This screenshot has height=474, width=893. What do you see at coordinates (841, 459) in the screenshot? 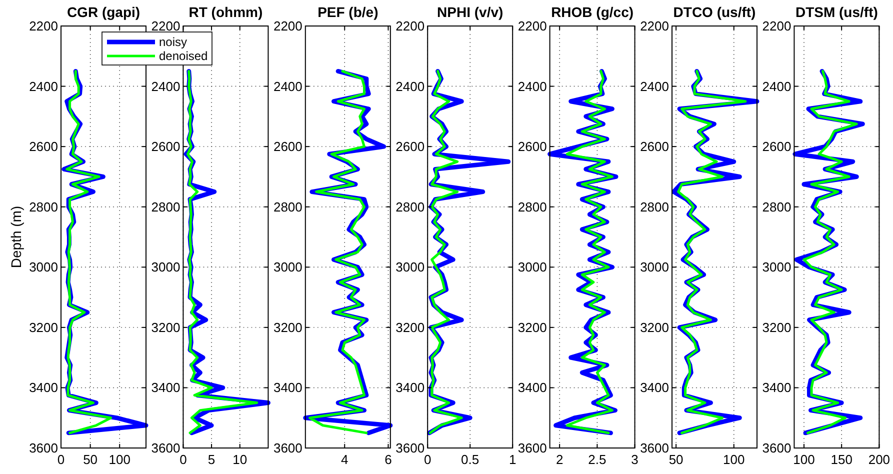
I see `x-tick-label: 150` at bounding box center [841, 459].